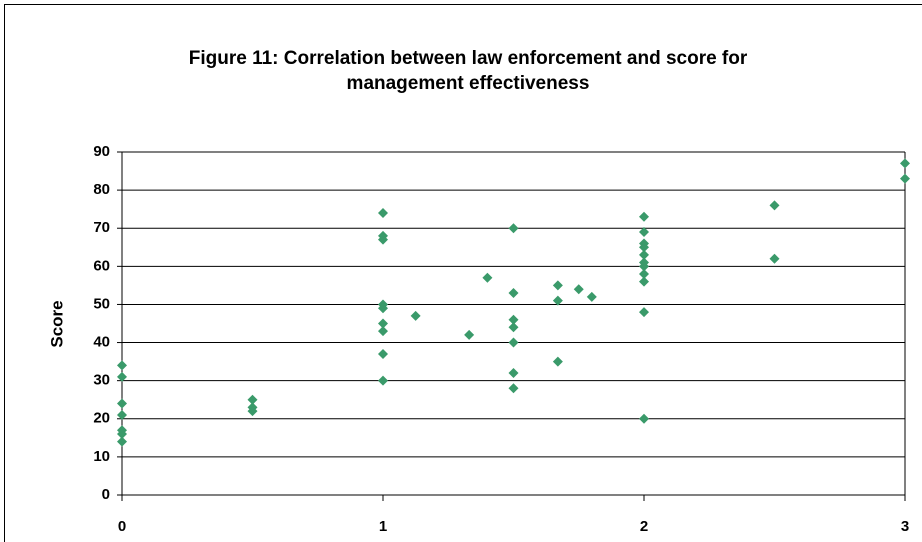 The height and width of the screenshot is (542, 922). What do you see at coordinates (905, 526) in the screenshot?
I see `x-tick-label: 3` at bounding box center [905, 526].